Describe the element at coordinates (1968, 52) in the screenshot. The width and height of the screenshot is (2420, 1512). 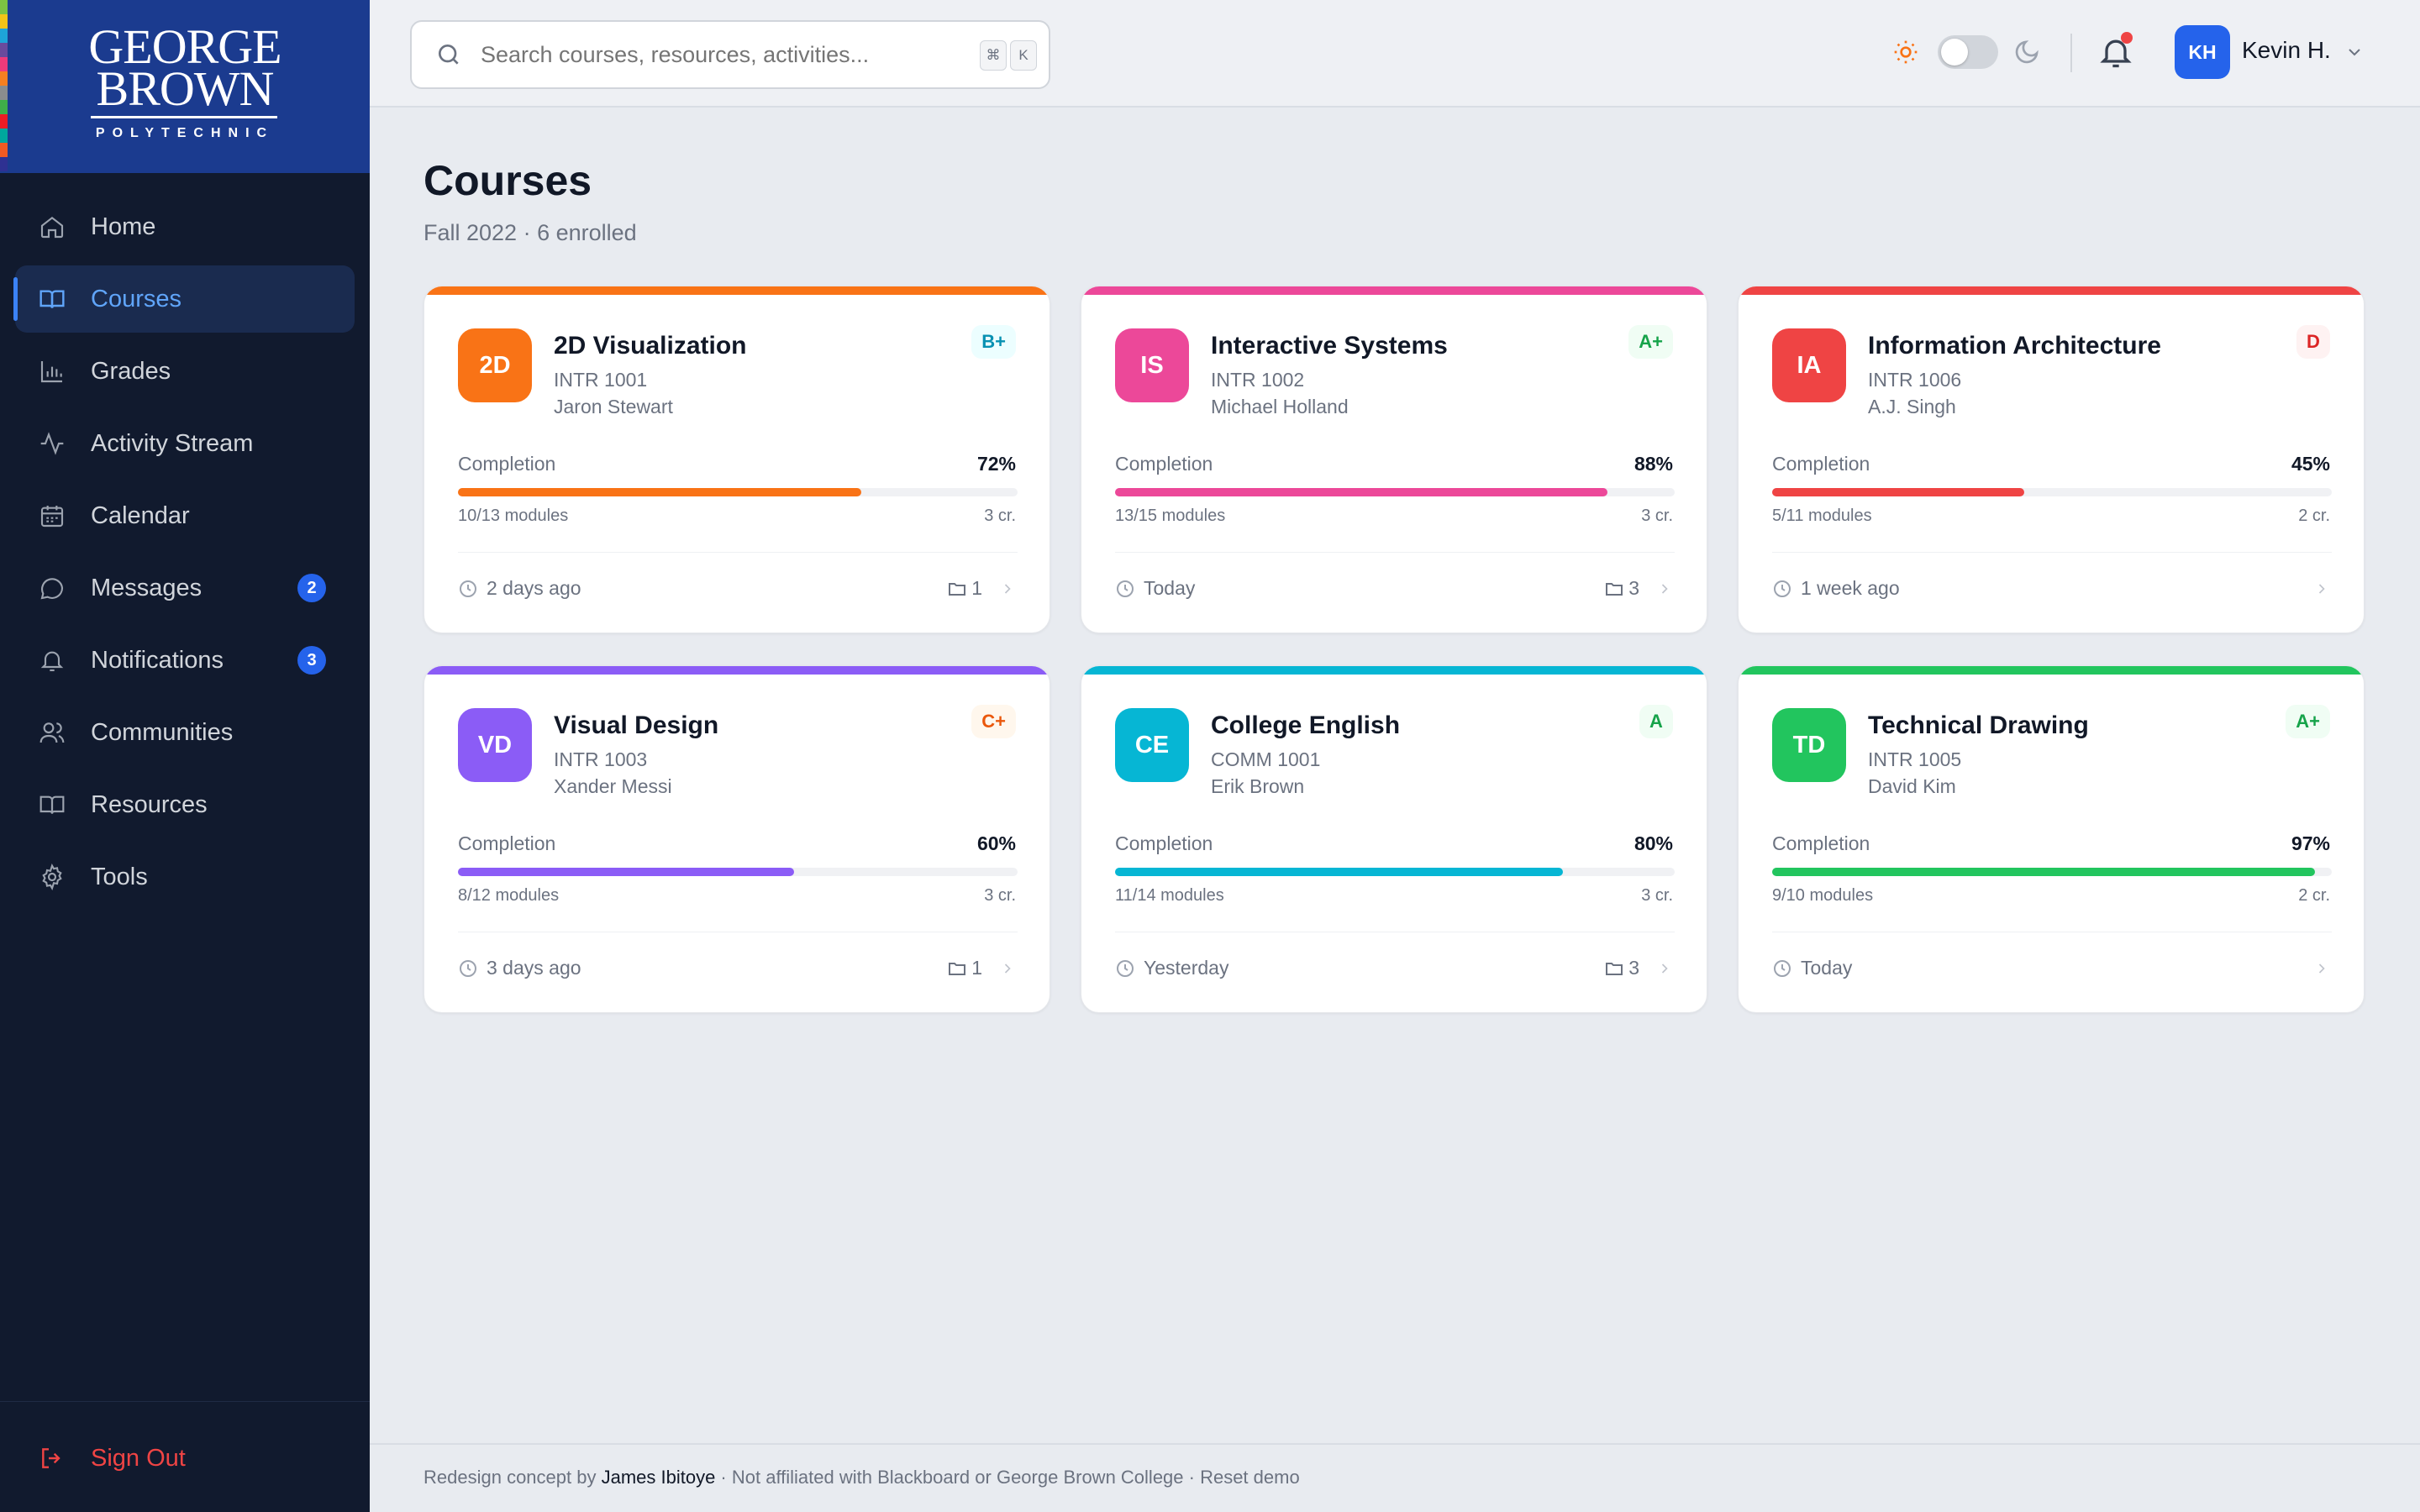
I see `theme-toggle` at that location.